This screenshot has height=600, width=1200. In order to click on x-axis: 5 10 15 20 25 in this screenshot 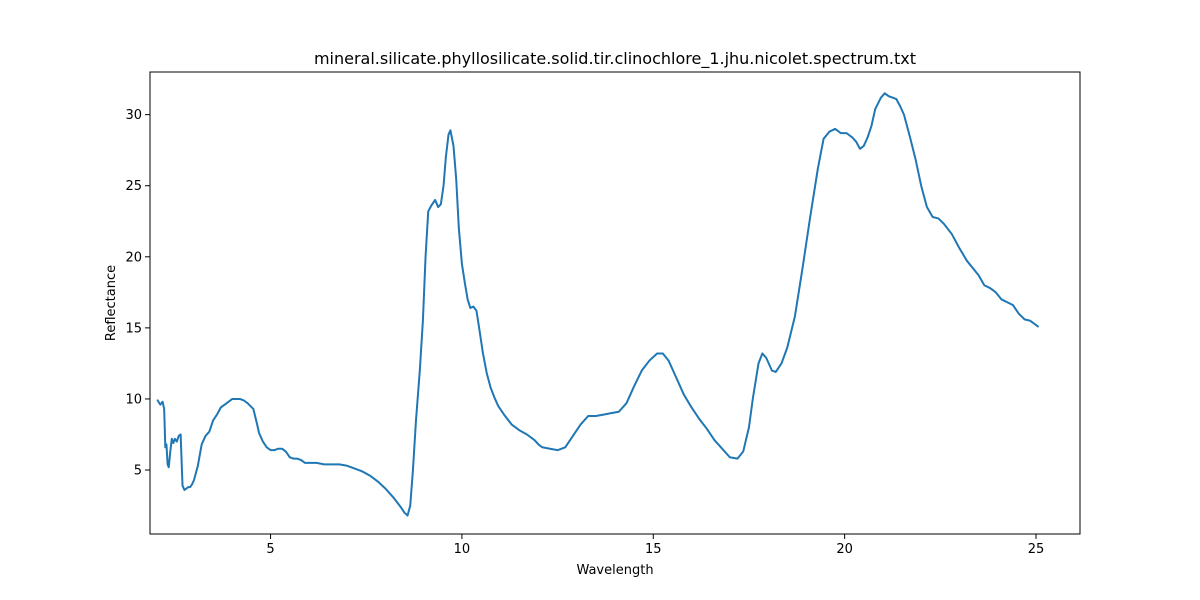, I will do `click(655, 545)`.